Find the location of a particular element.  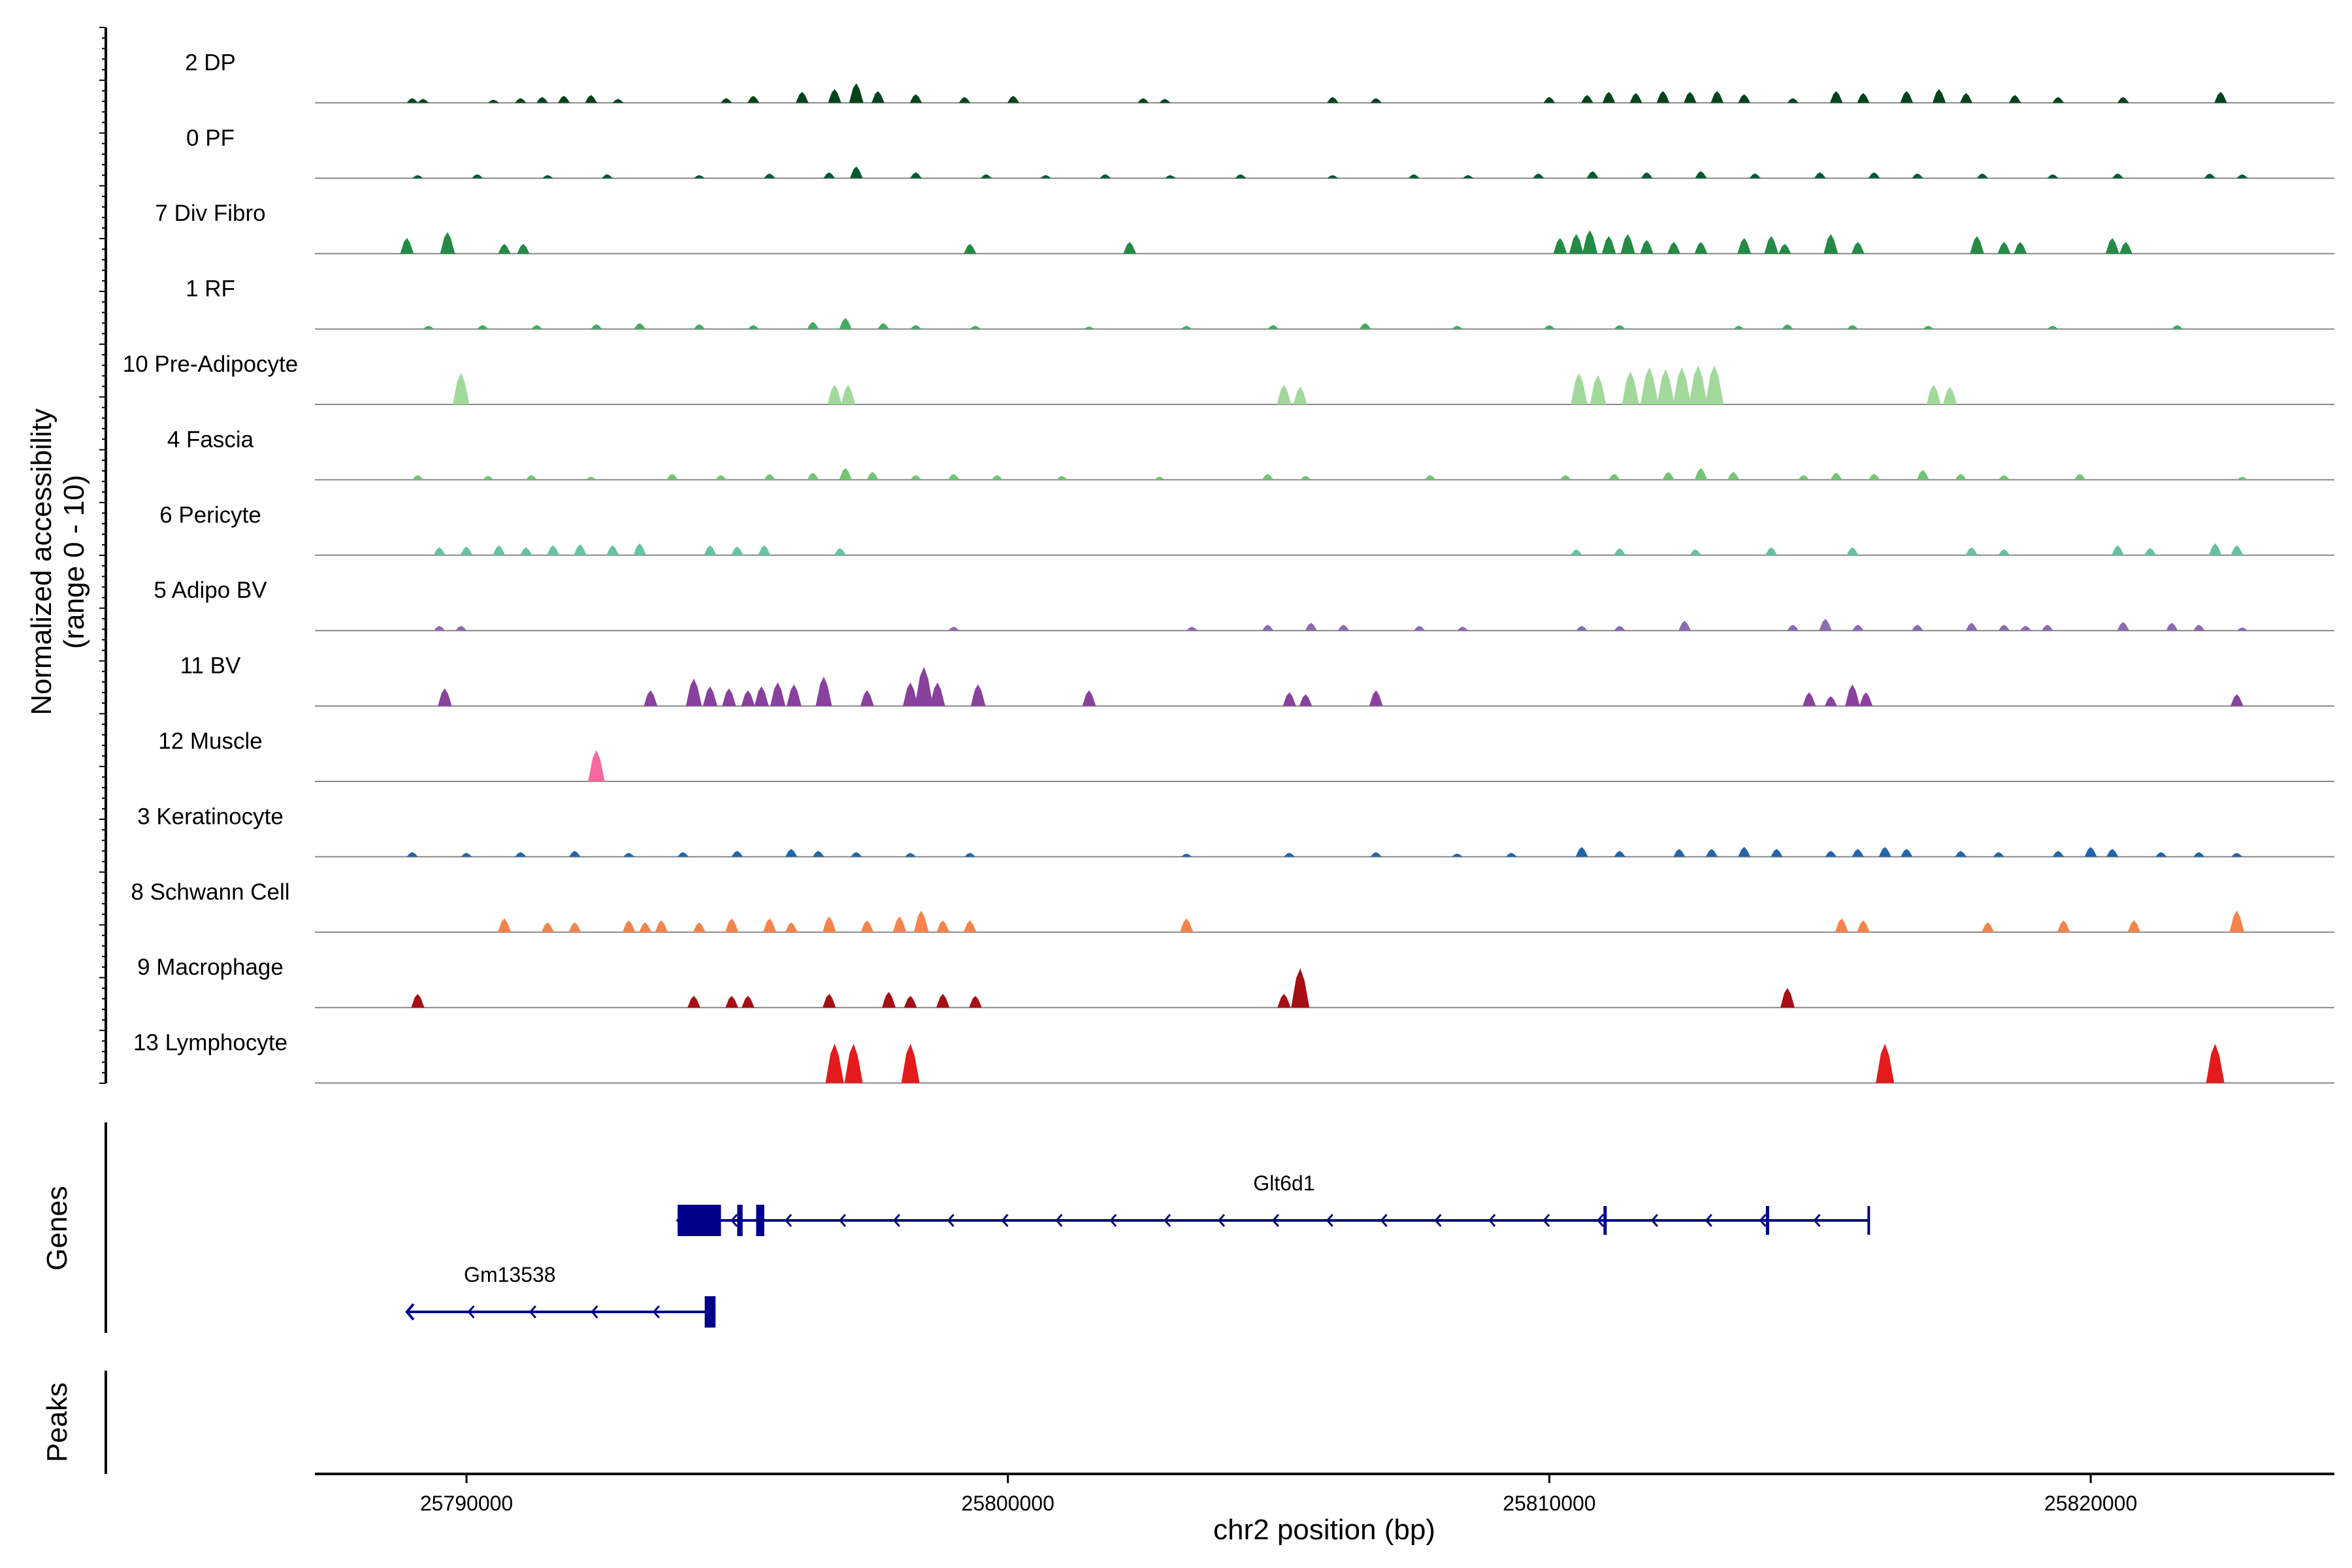

track-label: 4 Fascia is located at coordinates (210, 439).